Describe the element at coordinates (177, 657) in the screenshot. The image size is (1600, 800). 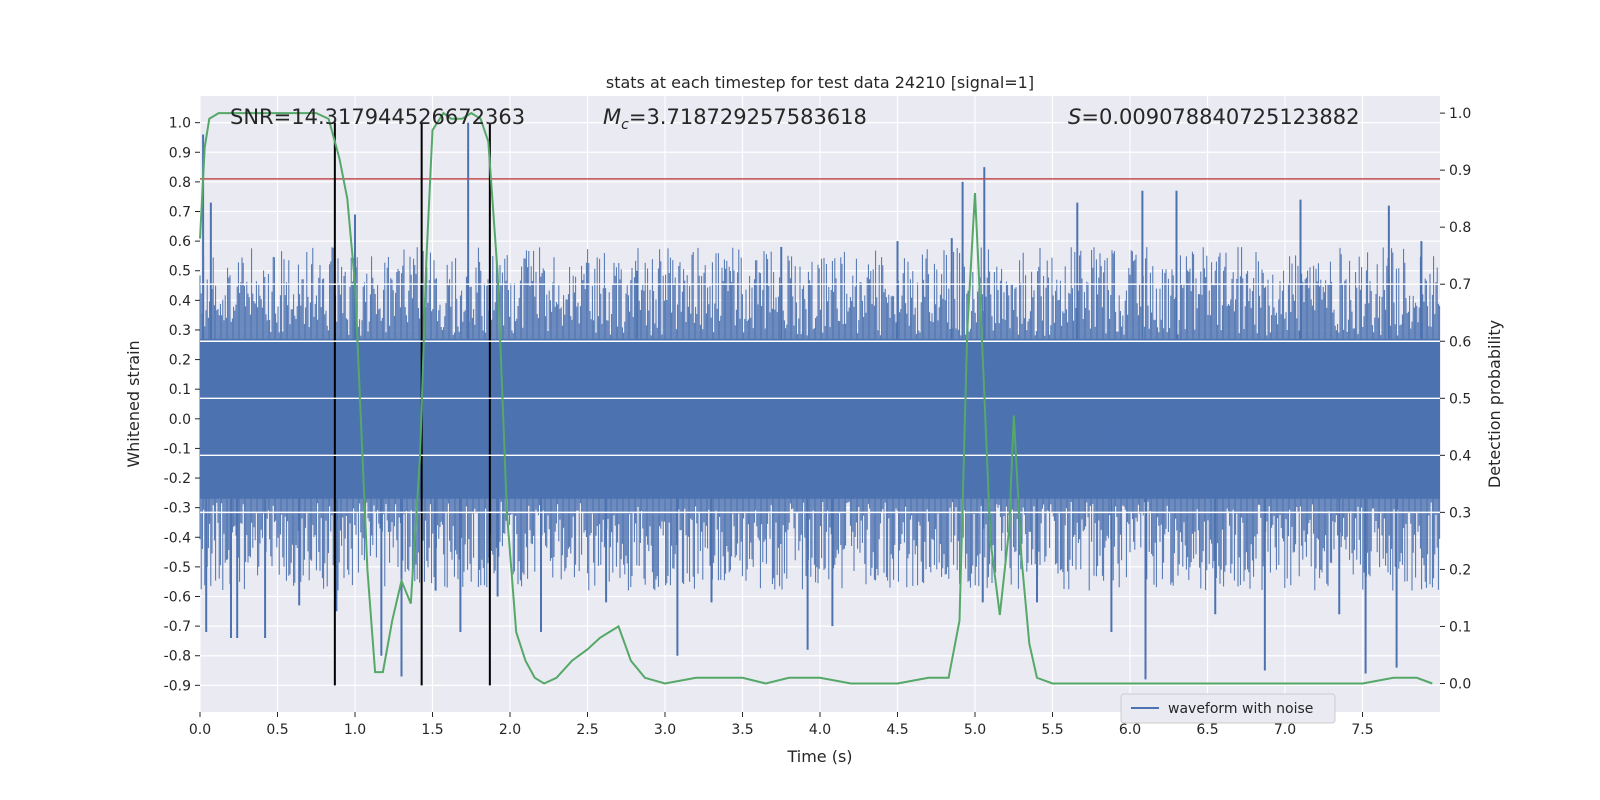
I see `tick-label-y-left: -0.8` at that location.